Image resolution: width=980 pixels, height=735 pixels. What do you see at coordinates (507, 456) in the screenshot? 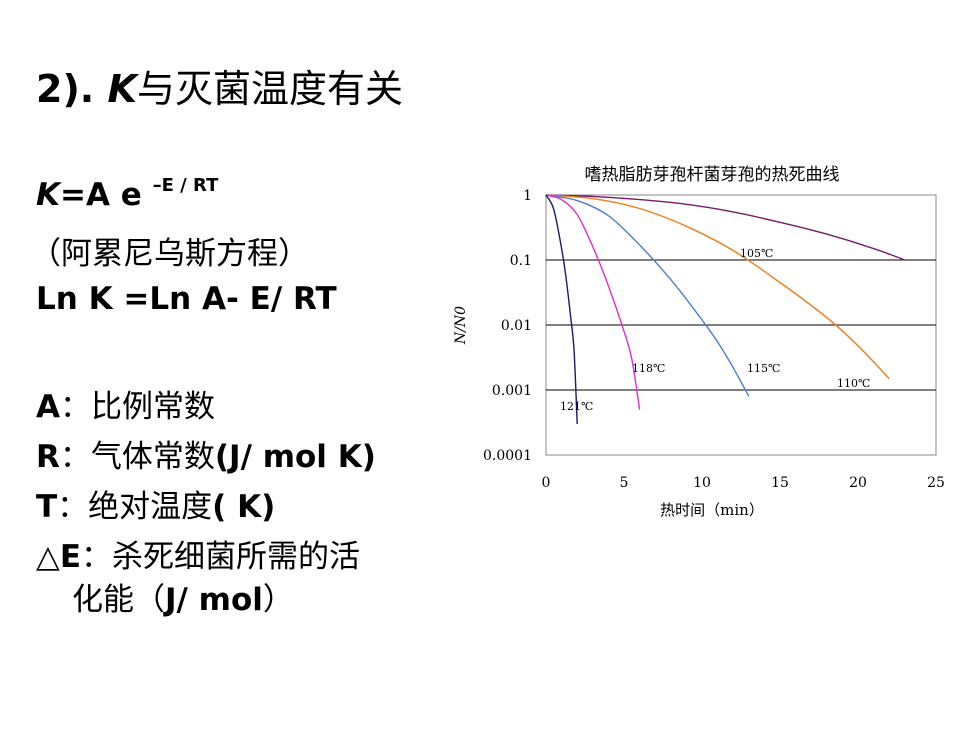
I see `y-tick-label: 0.0001` at bounding box center [507, 456].